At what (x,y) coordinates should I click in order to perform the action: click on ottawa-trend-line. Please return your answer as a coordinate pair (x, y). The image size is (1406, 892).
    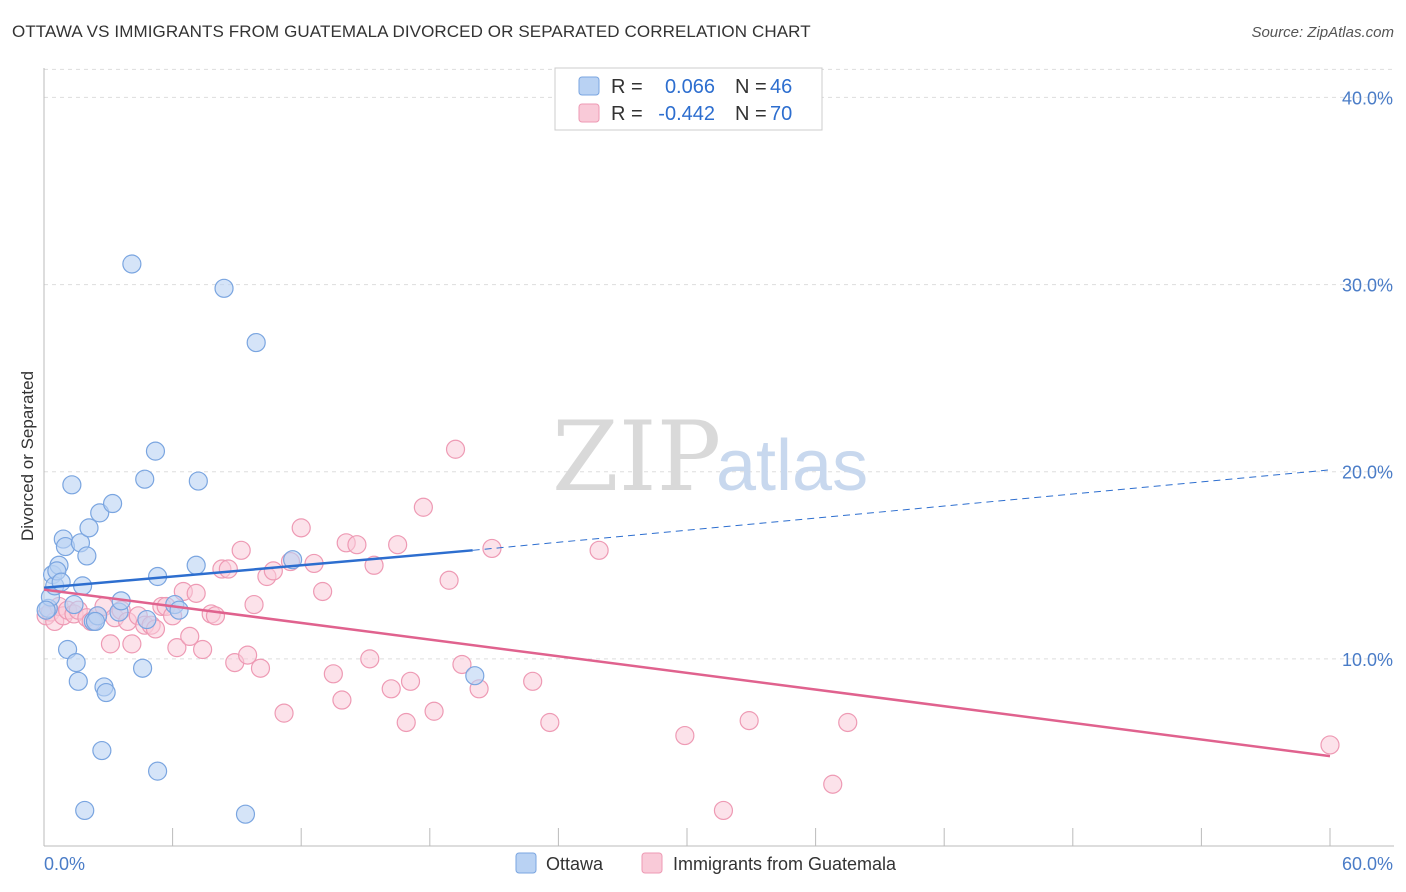
    Looking at the image, I should click on (258, 569).